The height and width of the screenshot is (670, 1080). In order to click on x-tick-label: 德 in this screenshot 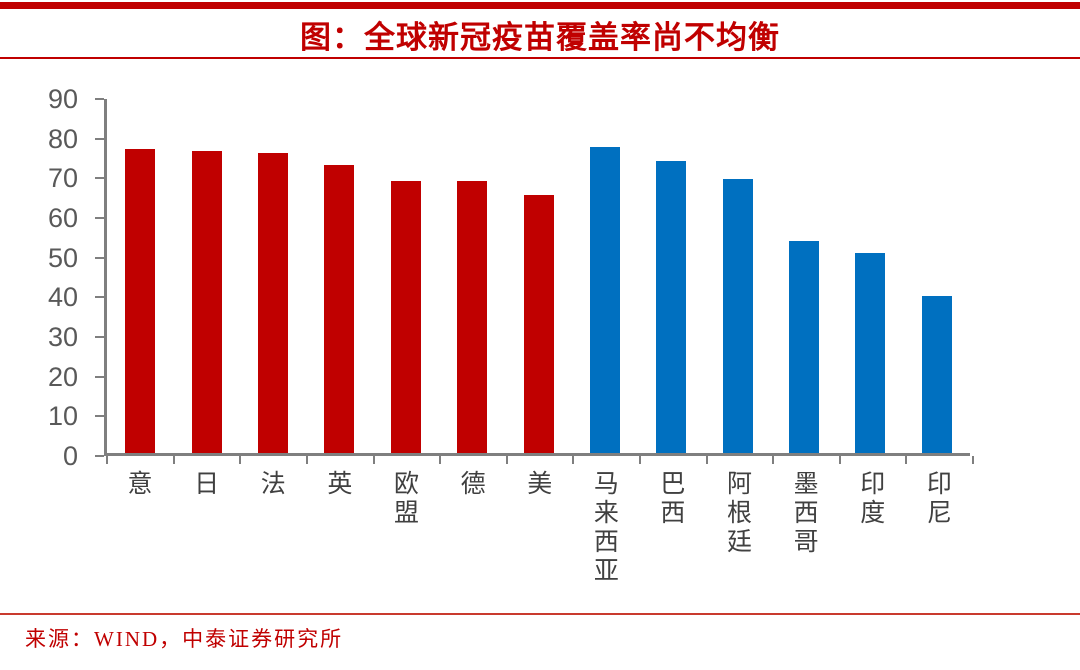, I will do `click(471, 484)`.